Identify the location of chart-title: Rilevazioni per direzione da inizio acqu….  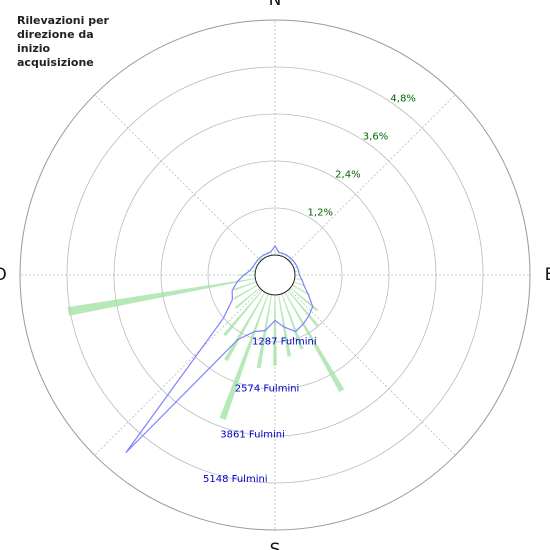
(63, 41).